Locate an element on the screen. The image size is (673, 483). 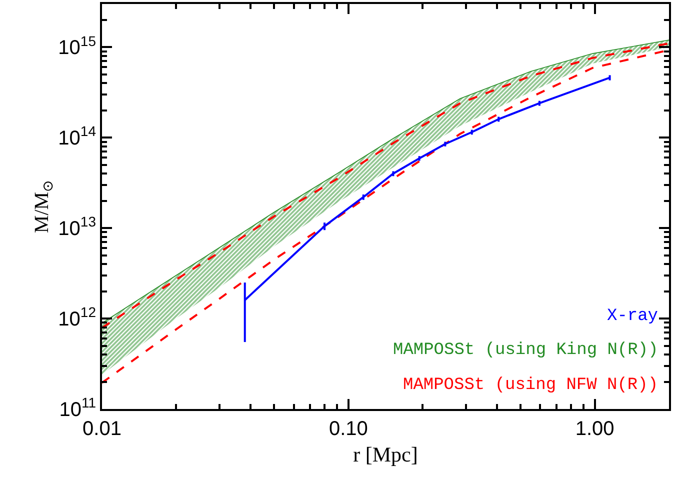
x-tick-label: 0.01 is located at coordinates (102, 429).